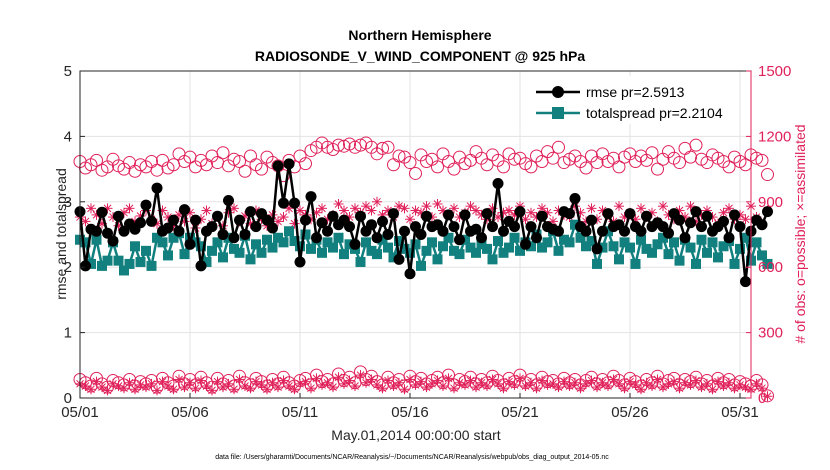  I want to click on y-axis-label: rmse and totalspread, so click(61, 234).